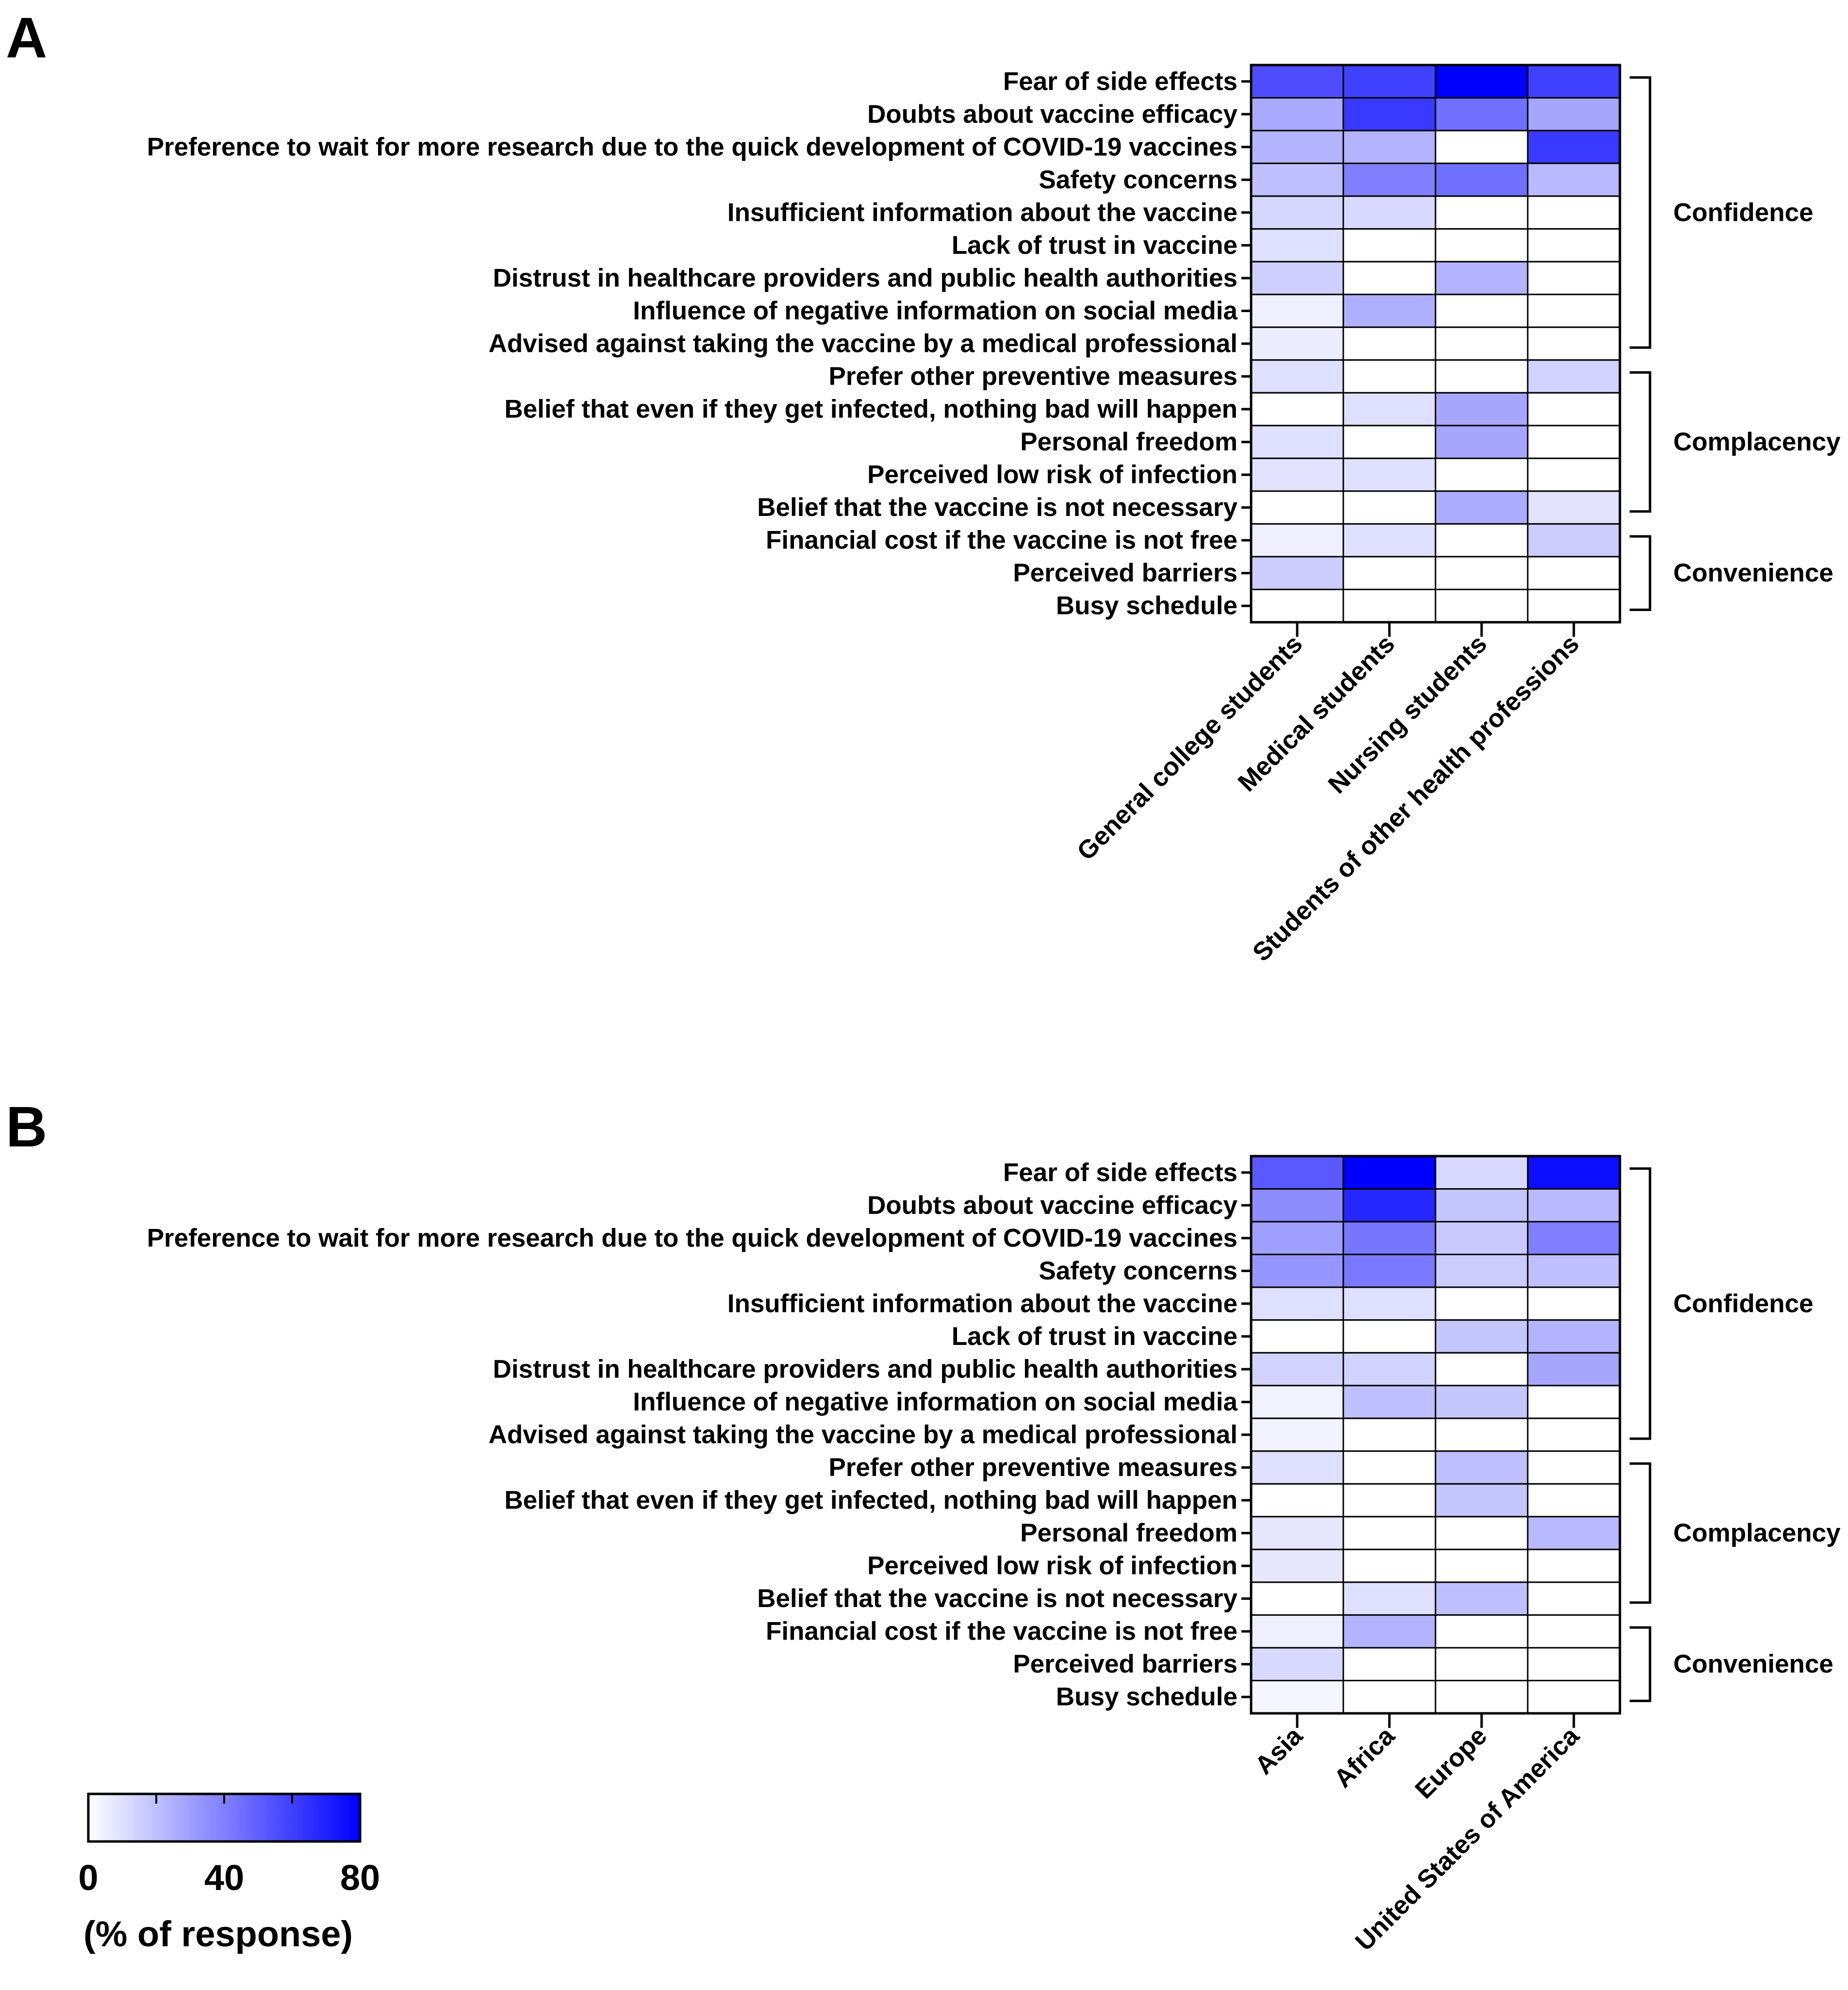 The width and height of the screenshot is (1848, 1990). I want to click on row-label: Perceived low risk of infection, so click(1052, 1566).